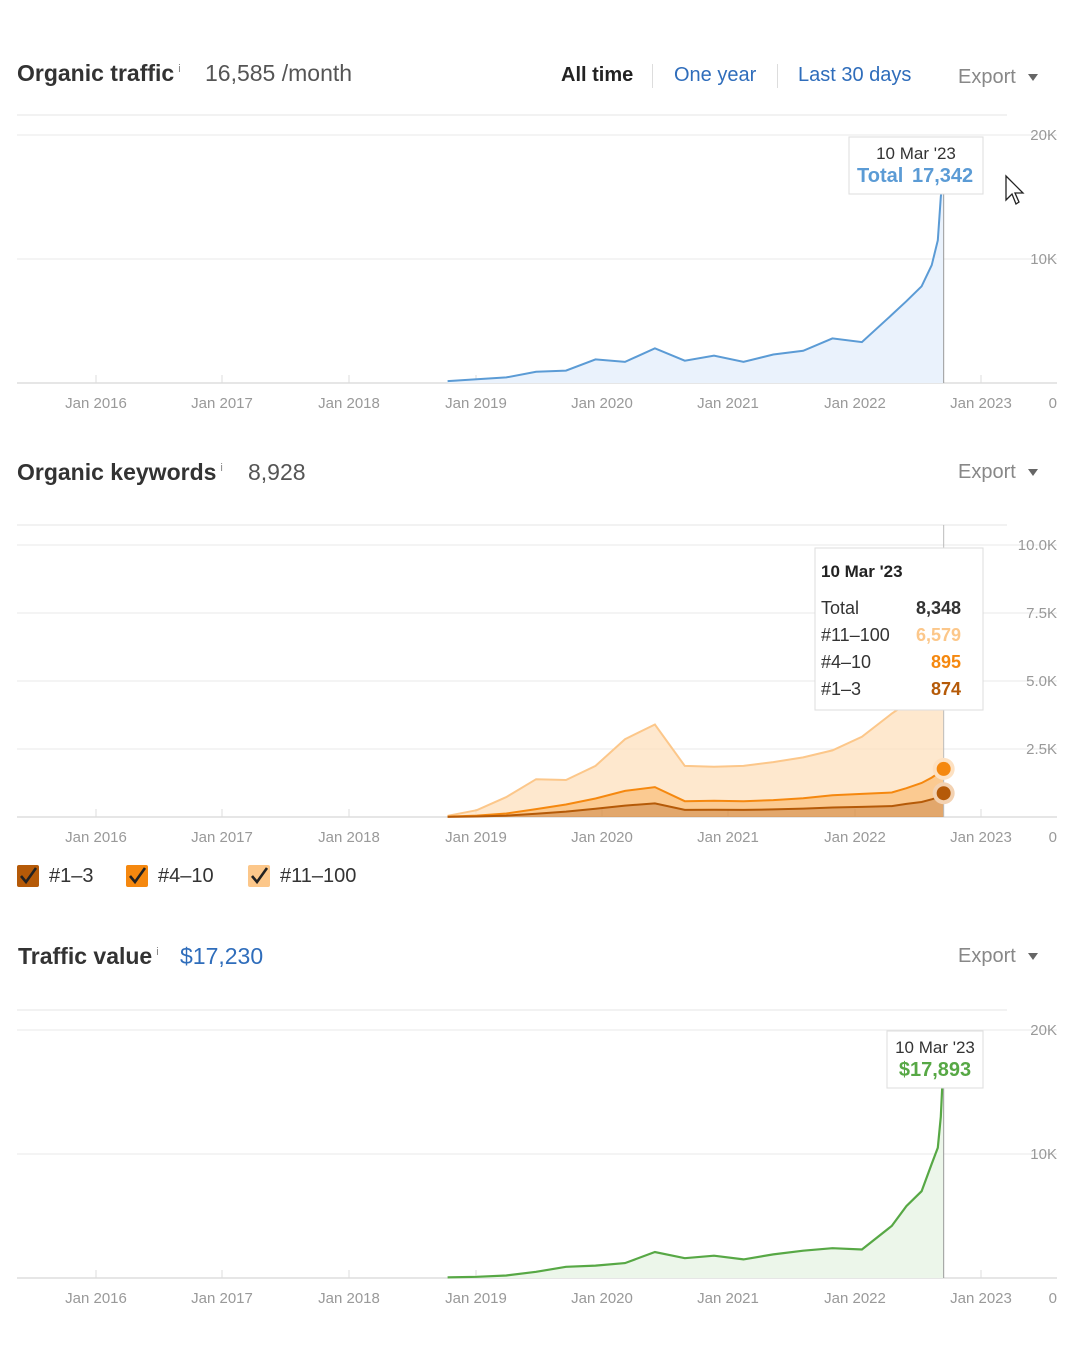 This screenshot has width=1080, height=1350. What do you see at coordinates (279, 73) in the screenshot?
I see `traffic-metric: 16,585 /month` at bounding box center [279, 73].